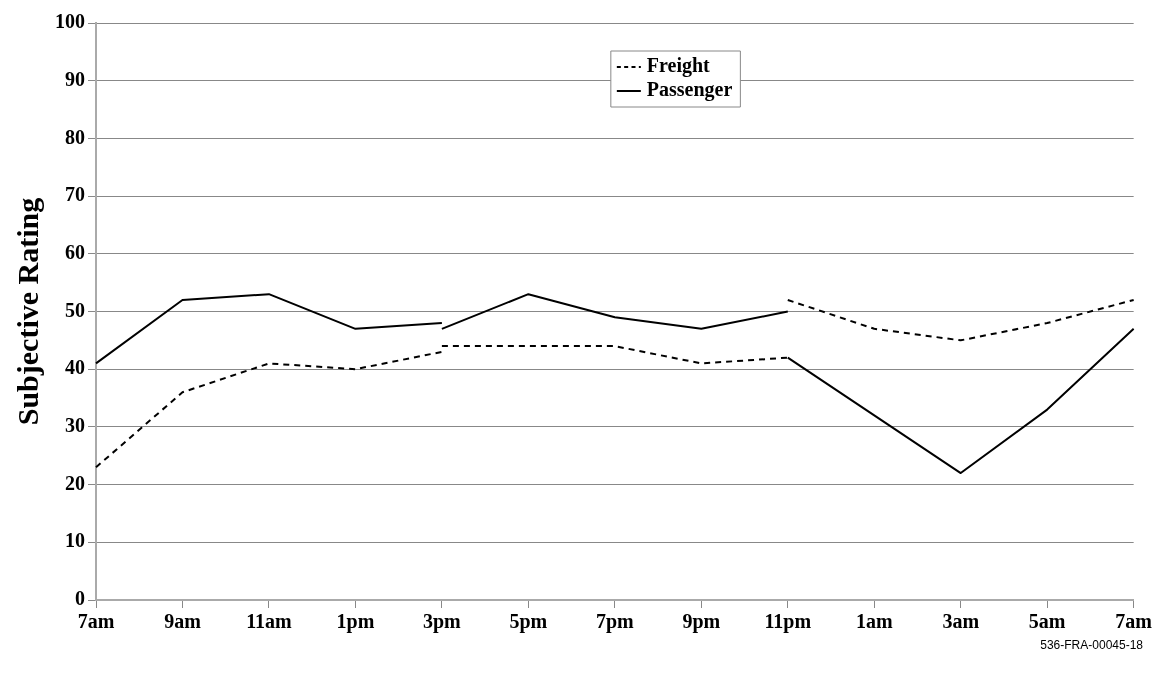  What do you see at coordinates (27, 311) in the screenshot?
I see `y-axis-title: Subjective Rating` at bounding box center [27, 311].